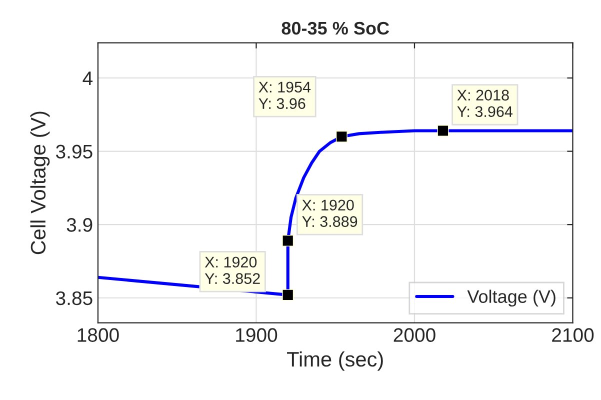 The height and width of the screenshot is (400, 601). I want to click on x-tick-label: 1800, so click(98, 335).